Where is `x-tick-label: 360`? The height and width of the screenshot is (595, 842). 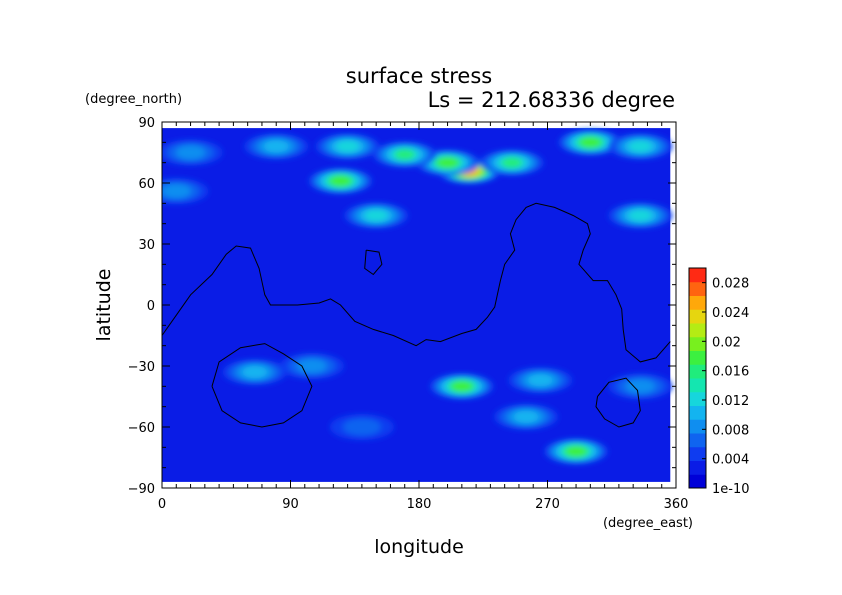
x-tick-label: 360 is located at coordinates (676, 504).